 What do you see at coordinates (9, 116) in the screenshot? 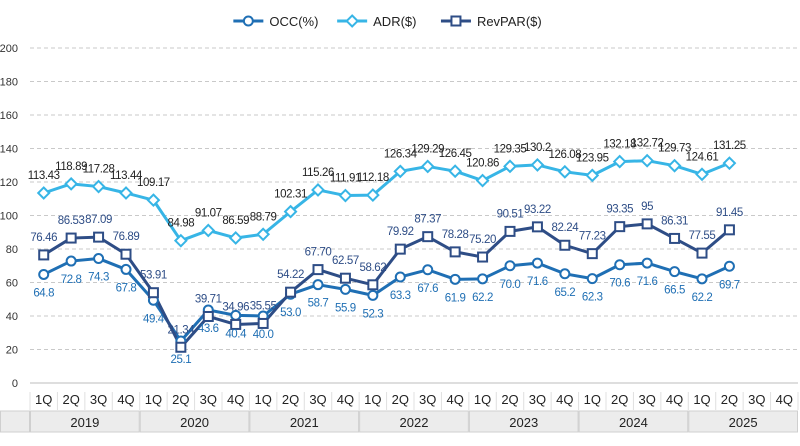
I see `y-tick-label: 160` at bounding box center [9, 116].